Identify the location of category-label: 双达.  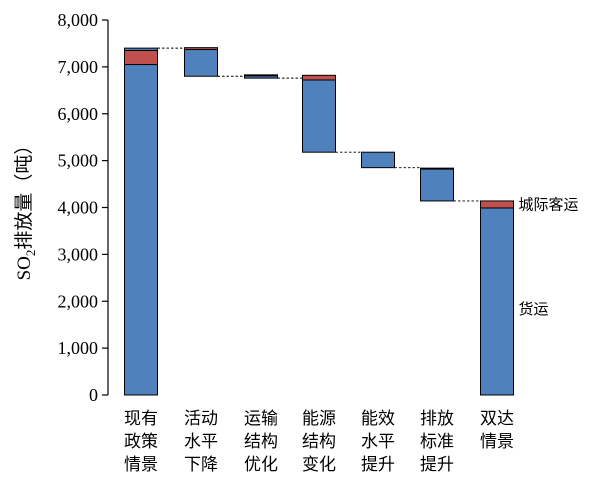
(497, 419).